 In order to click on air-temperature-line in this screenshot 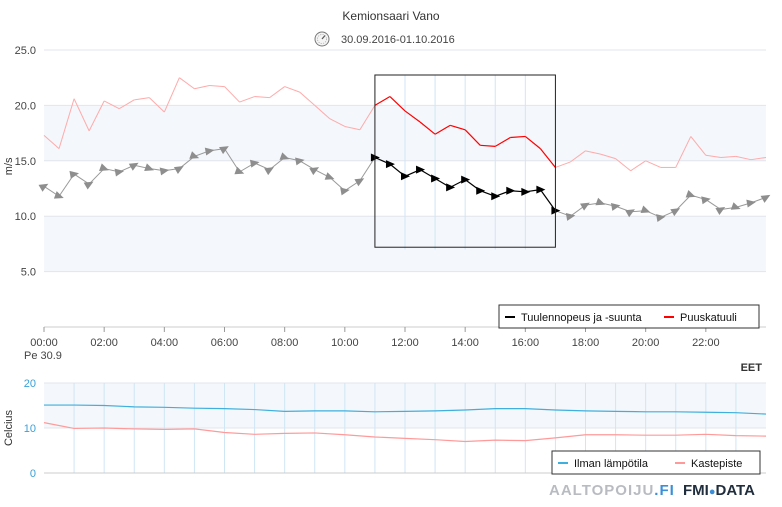, I will do `click(405, 409)`.